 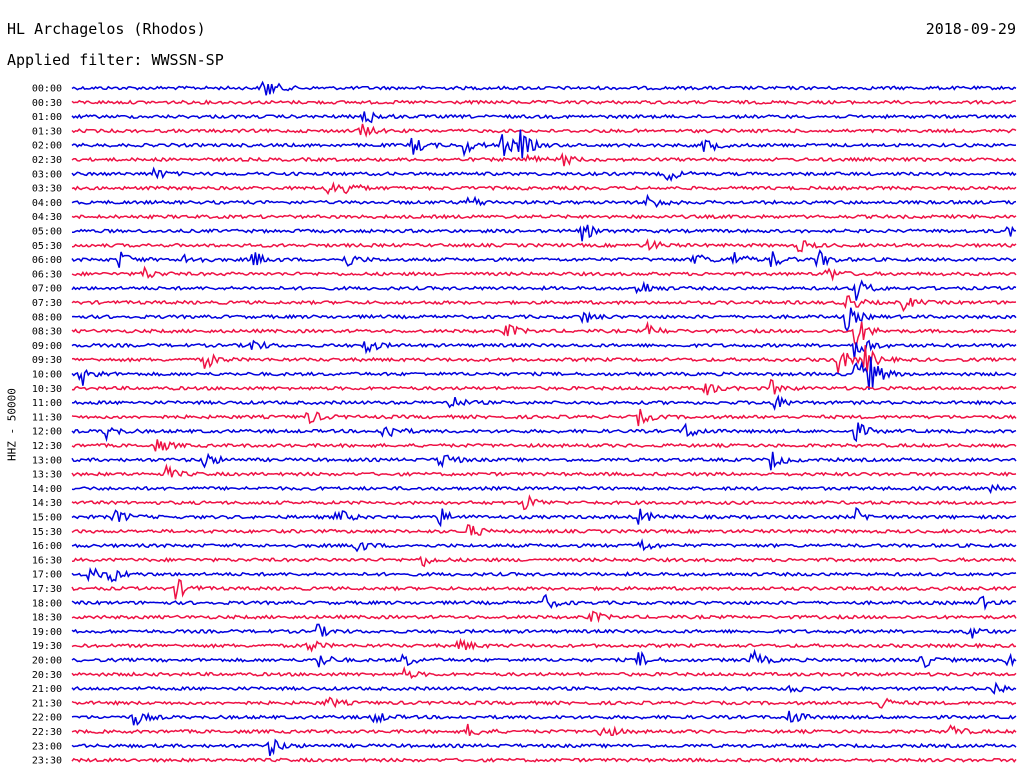 What do you see at coordinates (970, 29) in the screenshot?
I see `record-date: 2018-09-29` at bounding box center [970, 29].